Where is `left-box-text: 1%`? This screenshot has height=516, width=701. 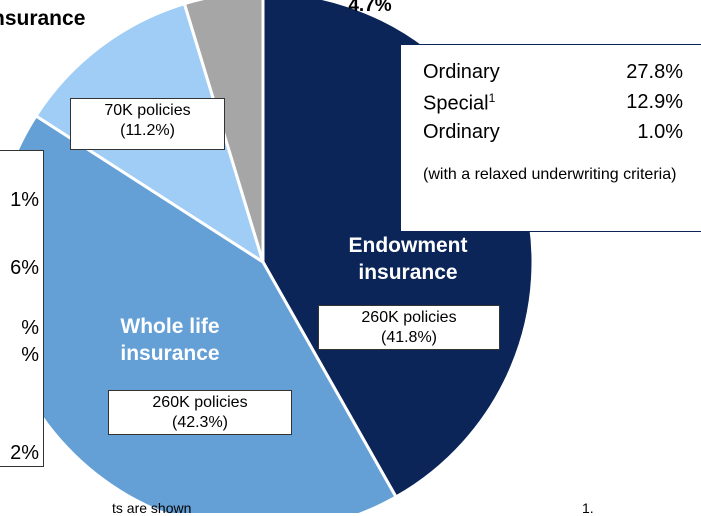 left-box-text: 1% is located at coordinates (24, 200).